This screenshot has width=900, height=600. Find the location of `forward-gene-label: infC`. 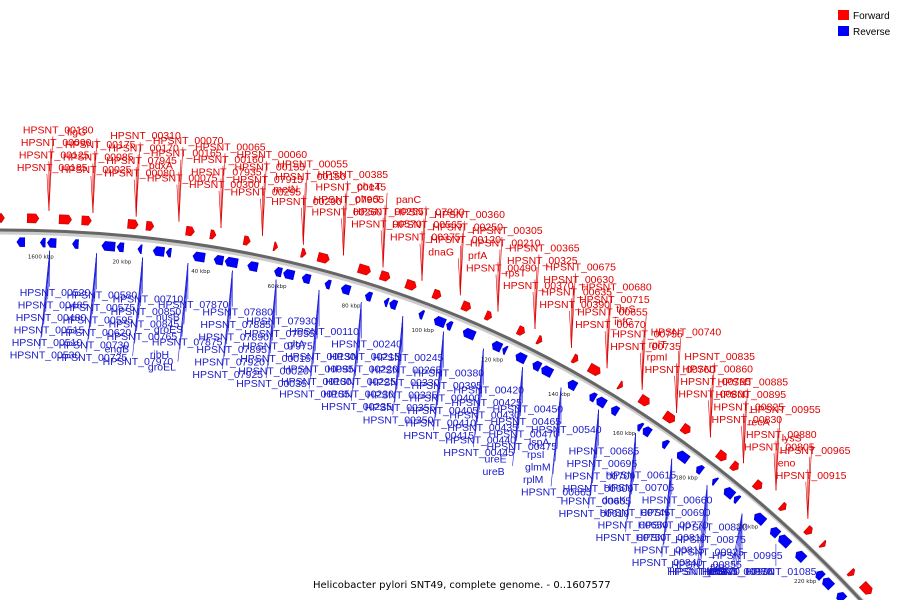

forward-gene-label: infC is located at coordinates (623, 322).